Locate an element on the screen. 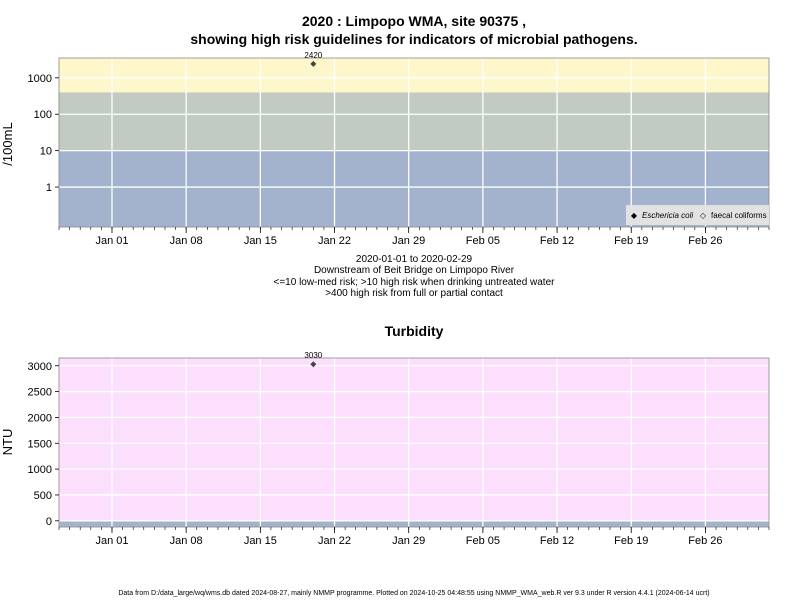 Image resolution: width=800 pixels, height=600 pixels. legend-label-ecoli: Eschericia coli is located at coordinates (667, 215).